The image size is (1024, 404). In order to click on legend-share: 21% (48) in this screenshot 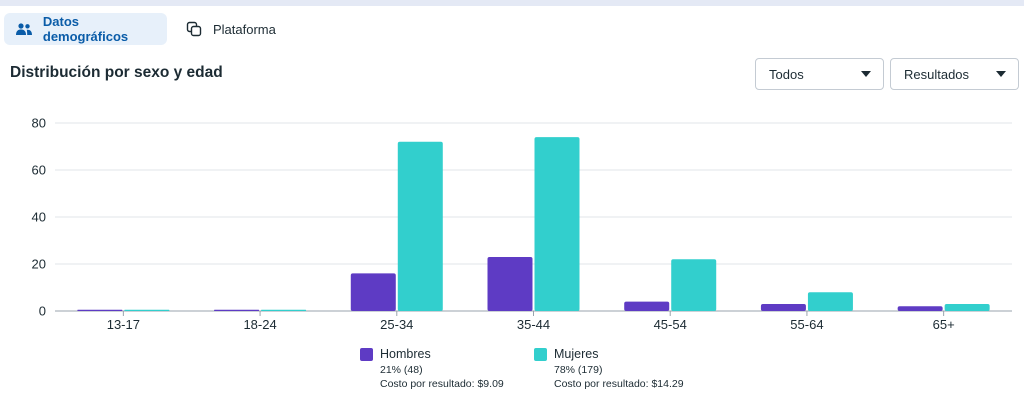, I will do `click(401, 370)`.